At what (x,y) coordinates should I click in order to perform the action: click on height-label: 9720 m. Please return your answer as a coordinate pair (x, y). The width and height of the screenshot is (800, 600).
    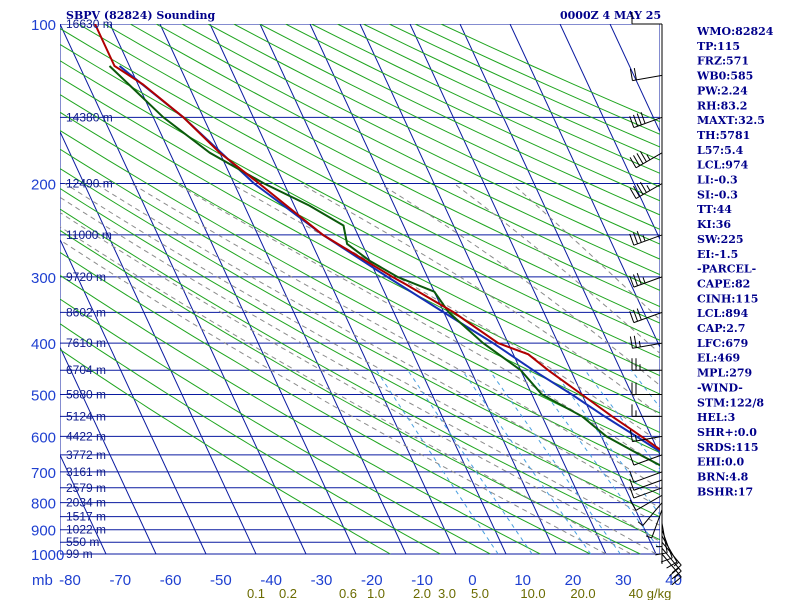
    Looking at the image, I should click on (86, 277).